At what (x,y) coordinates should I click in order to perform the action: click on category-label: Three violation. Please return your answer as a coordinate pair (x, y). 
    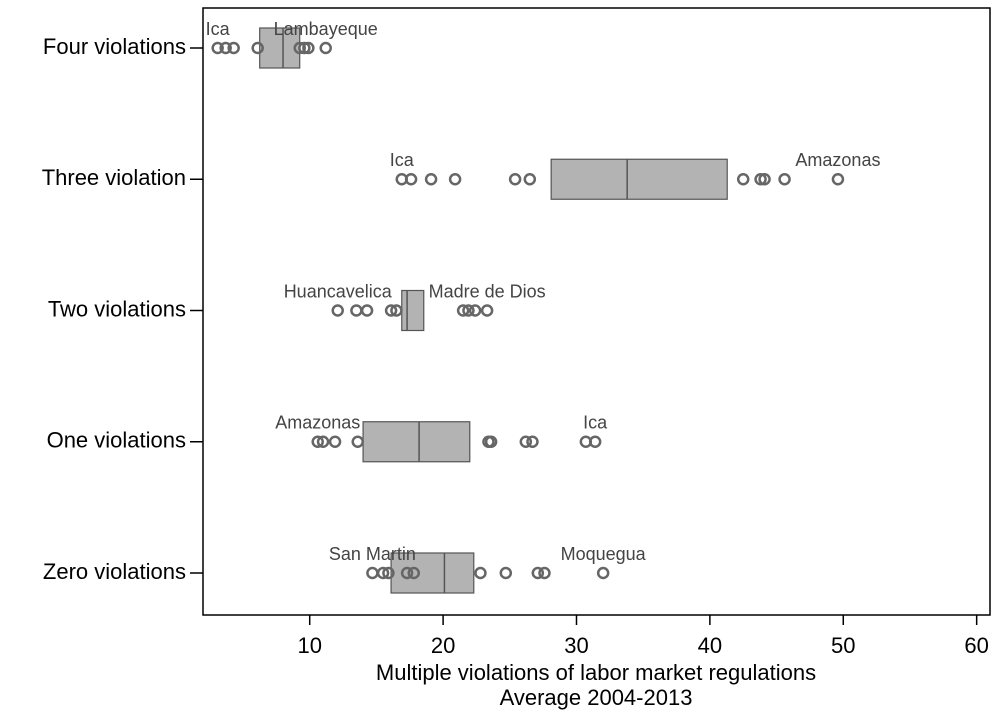
    Looking at the image, I should click on (114, 177).